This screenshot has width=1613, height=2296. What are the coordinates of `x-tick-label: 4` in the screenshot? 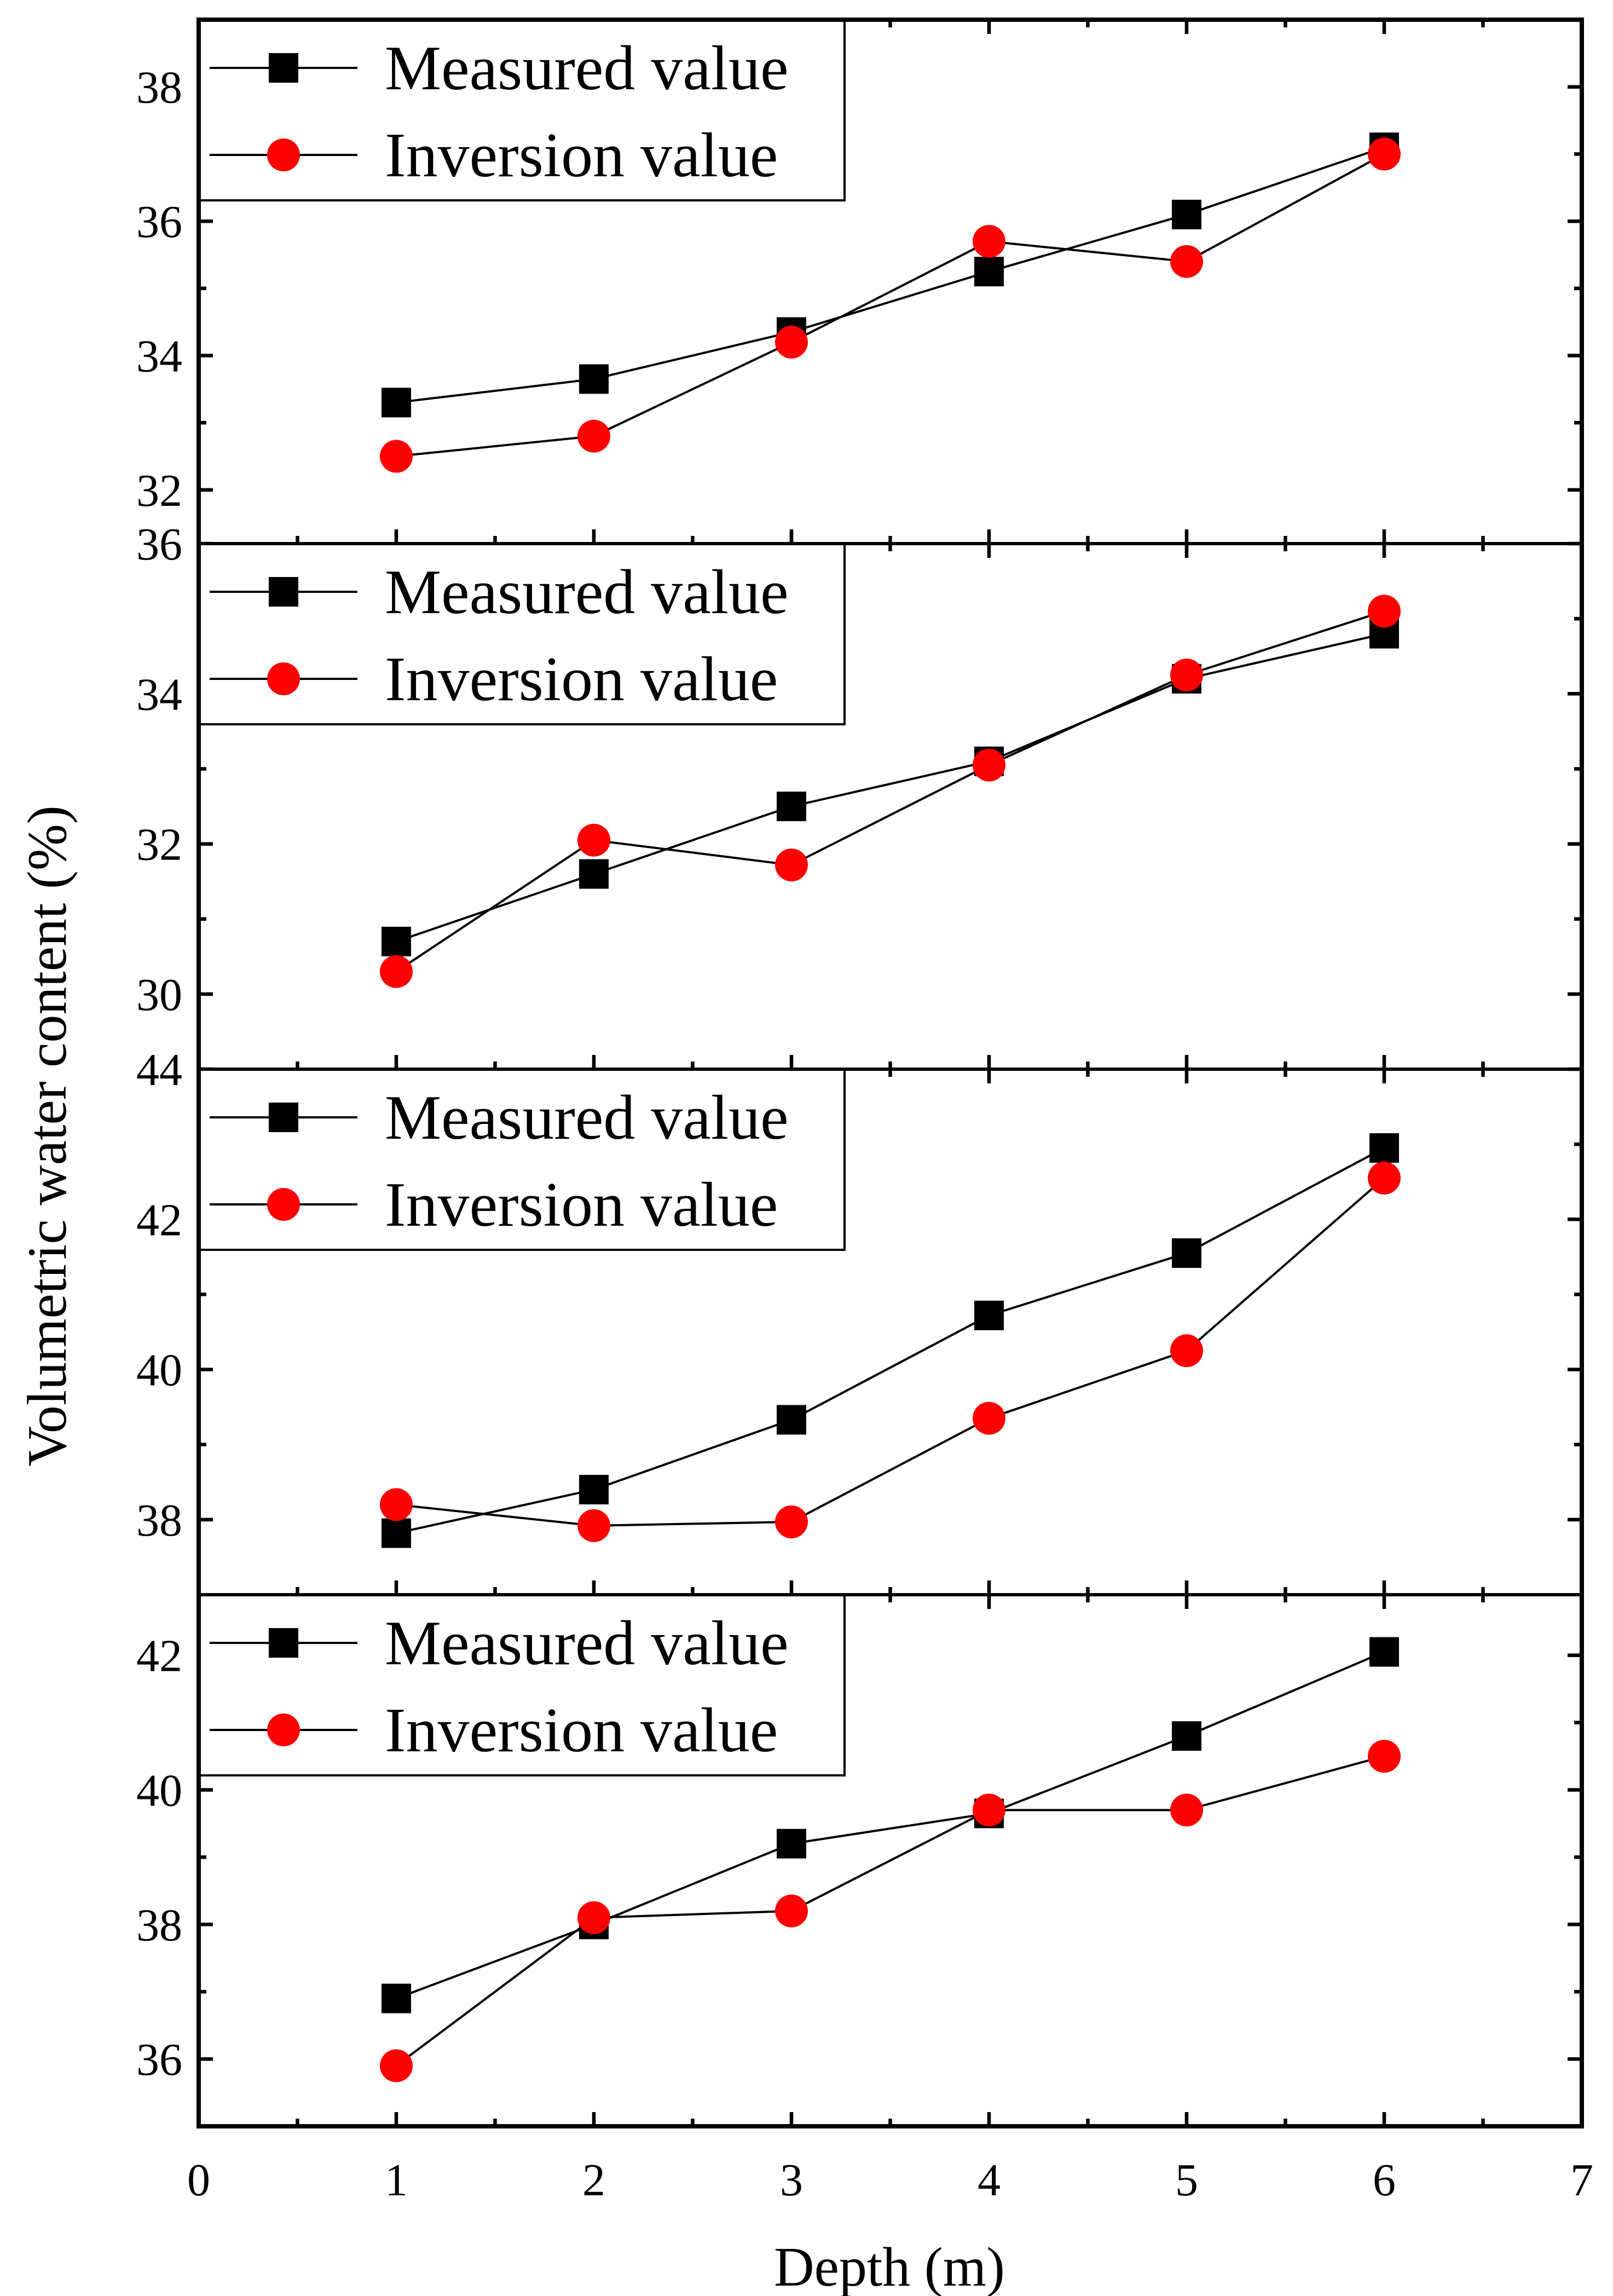 It's located at (989, 2180).